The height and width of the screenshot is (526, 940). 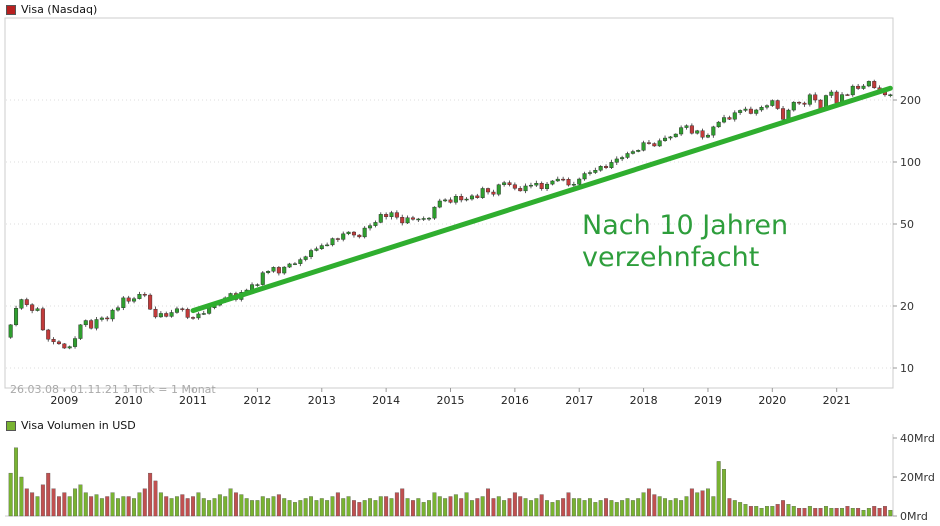 I want to click on price-axis-tick-label: 200, so click(x=910, y=100).